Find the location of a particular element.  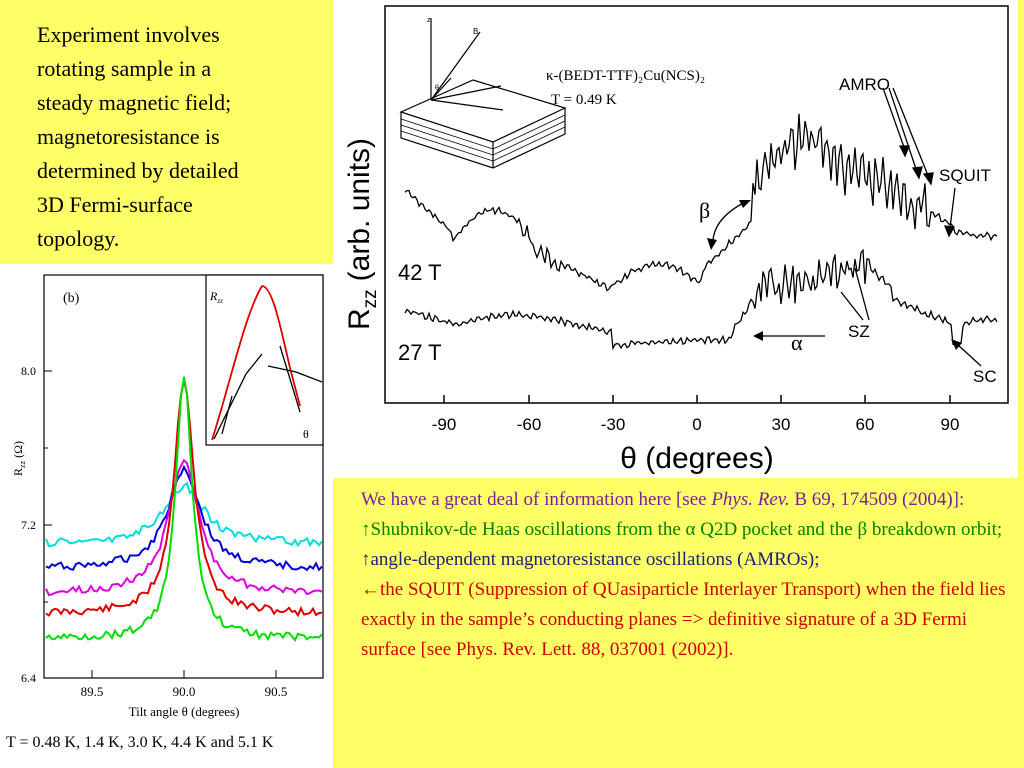

curve-42T is located at coordinates (701, 202).